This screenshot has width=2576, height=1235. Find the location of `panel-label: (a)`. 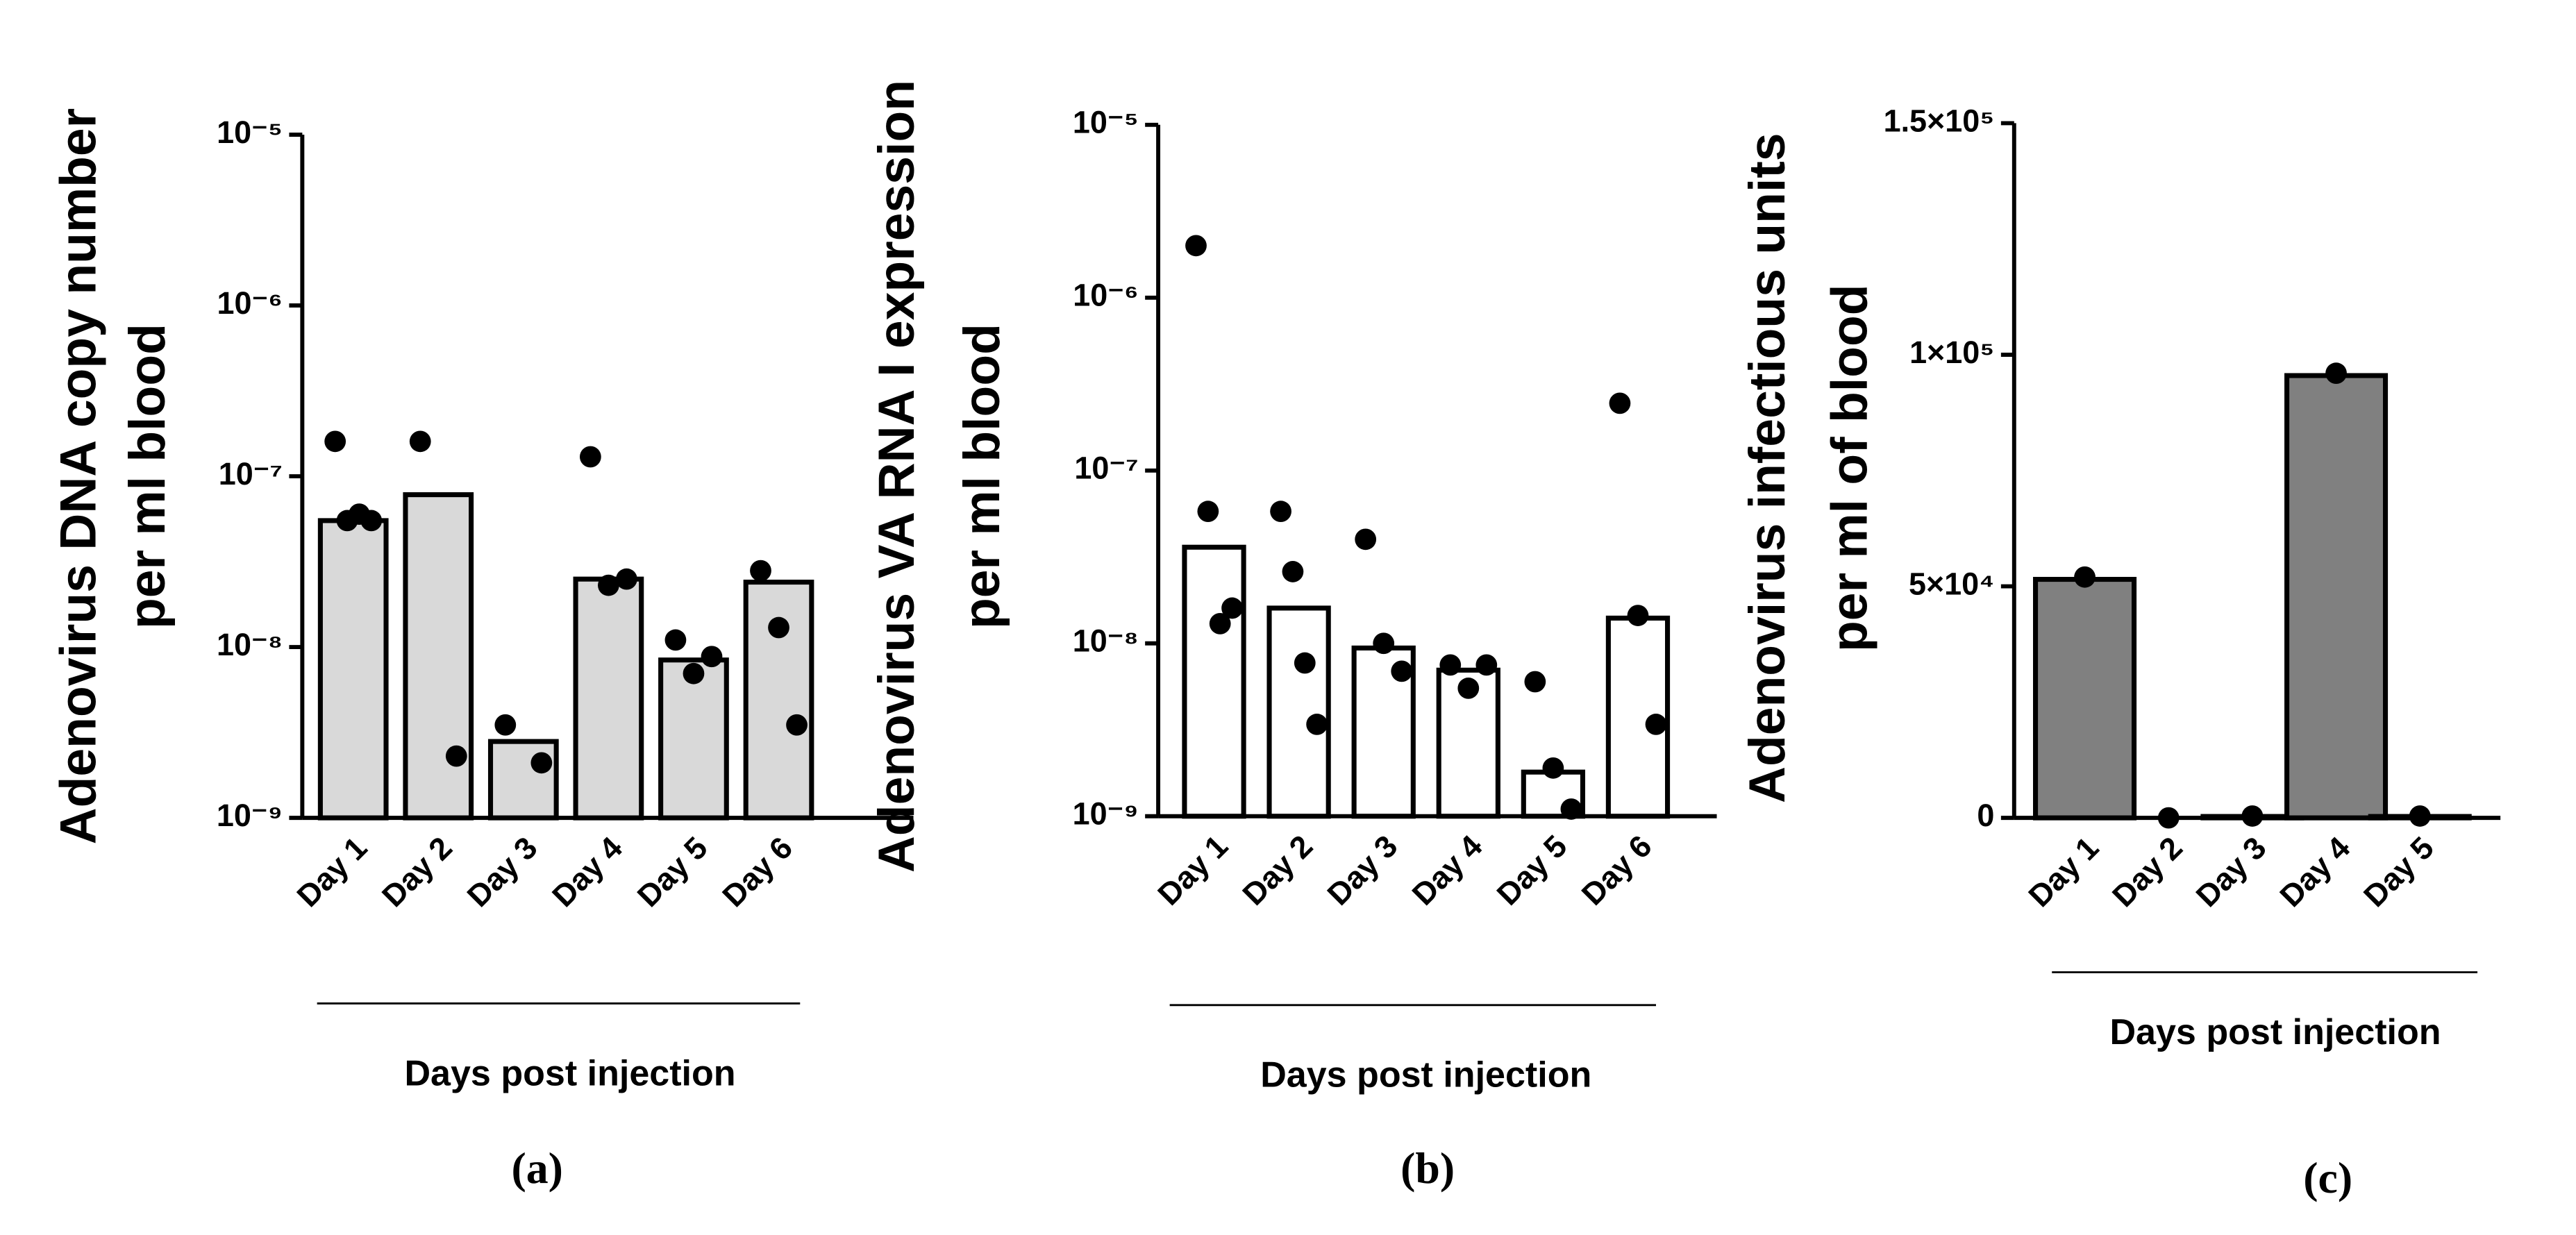

panel-label: (a) is located at coordinates (536, 1168).